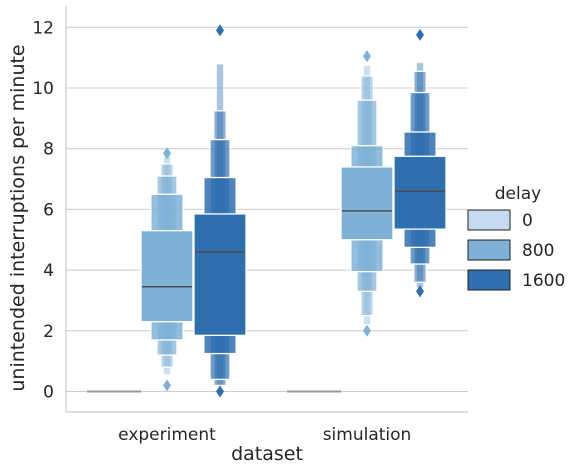 This screenshot has height=466, width=569. What do you see at coordinates (543, 281) in the screenshot?
I see `legend-label: 1600` at bounding box center [543, 281].